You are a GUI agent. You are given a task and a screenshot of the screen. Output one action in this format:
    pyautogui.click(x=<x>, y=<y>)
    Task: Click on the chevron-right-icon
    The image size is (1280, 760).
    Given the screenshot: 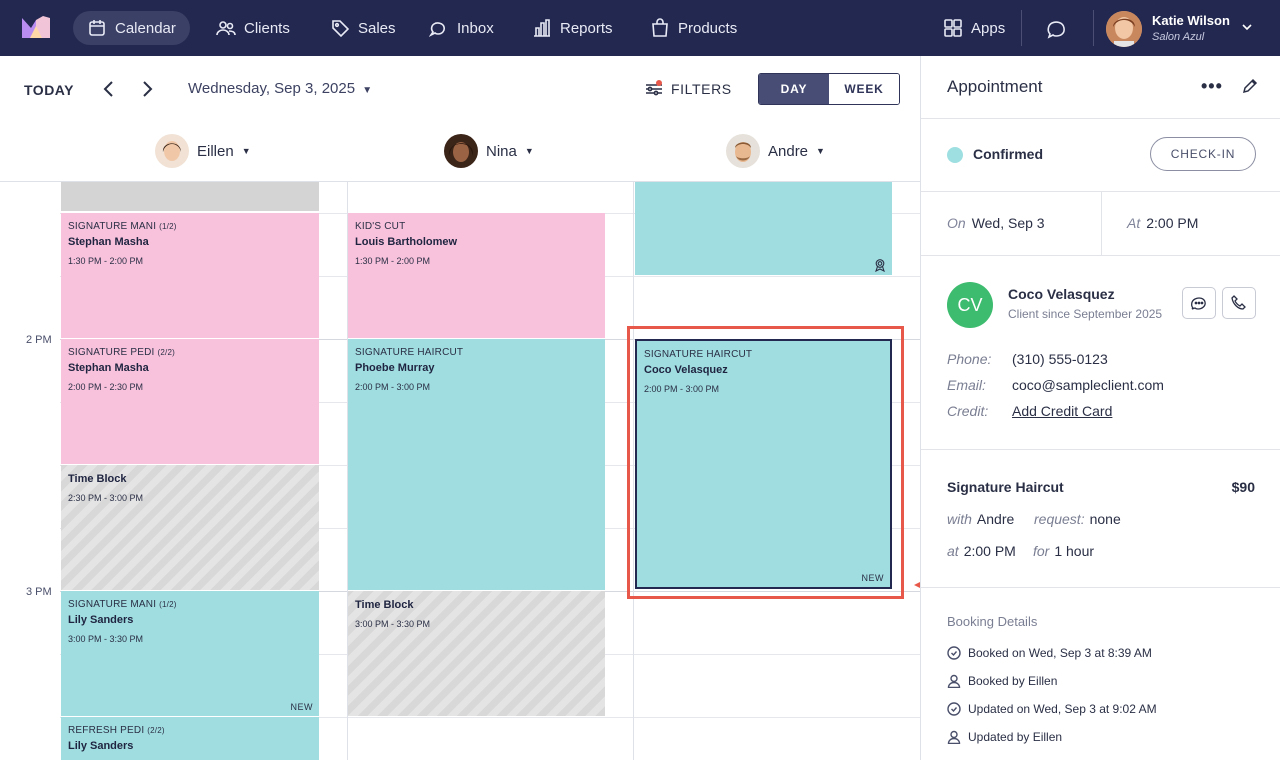 What is the action you would take?
    pyautogui.click(x=147, y=89)
    